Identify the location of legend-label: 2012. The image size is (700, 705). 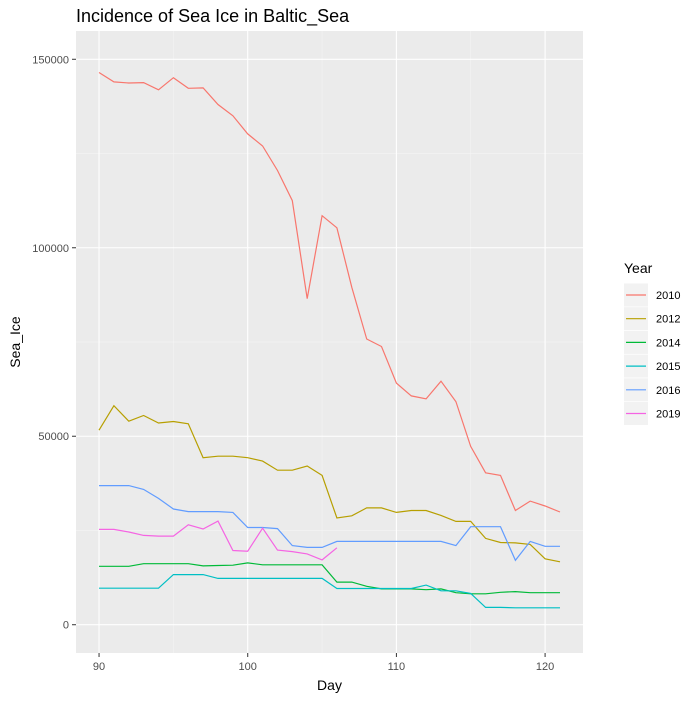
(668, 320).